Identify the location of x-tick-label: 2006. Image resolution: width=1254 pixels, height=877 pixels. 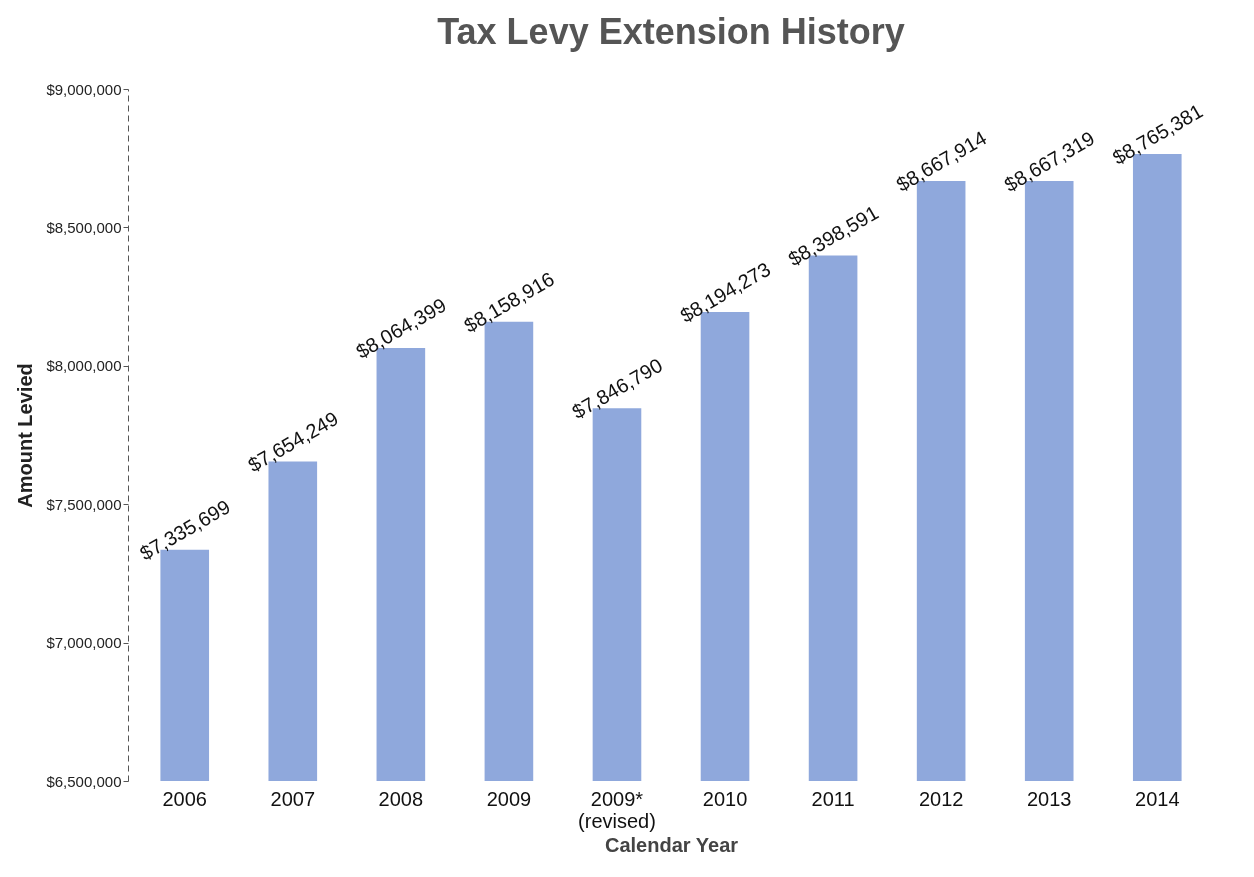
(184, 798).